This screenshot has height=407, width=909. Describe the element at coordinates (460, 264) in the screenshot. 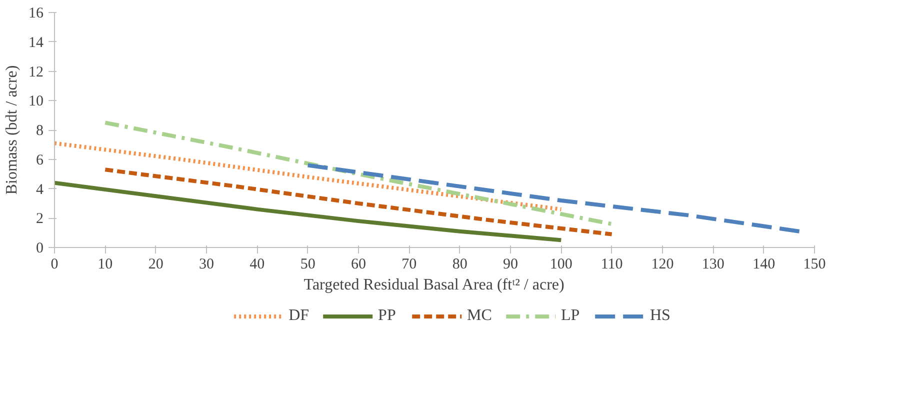

I see `x-tick-label: 80` at that location.